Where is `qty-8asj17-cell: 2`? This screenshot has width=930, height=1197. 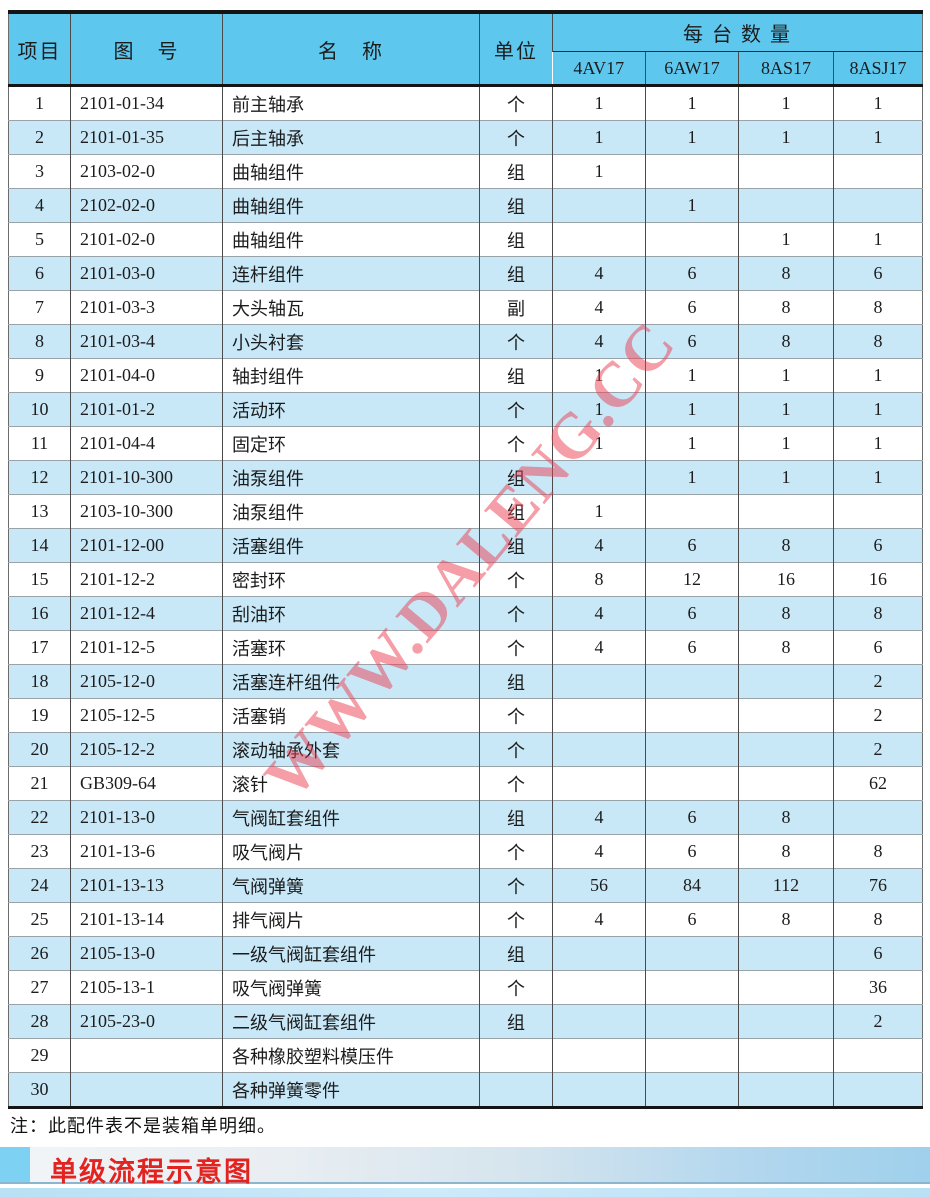 qty-8asj17-cell: 2 is located at coordinates (878, 749).